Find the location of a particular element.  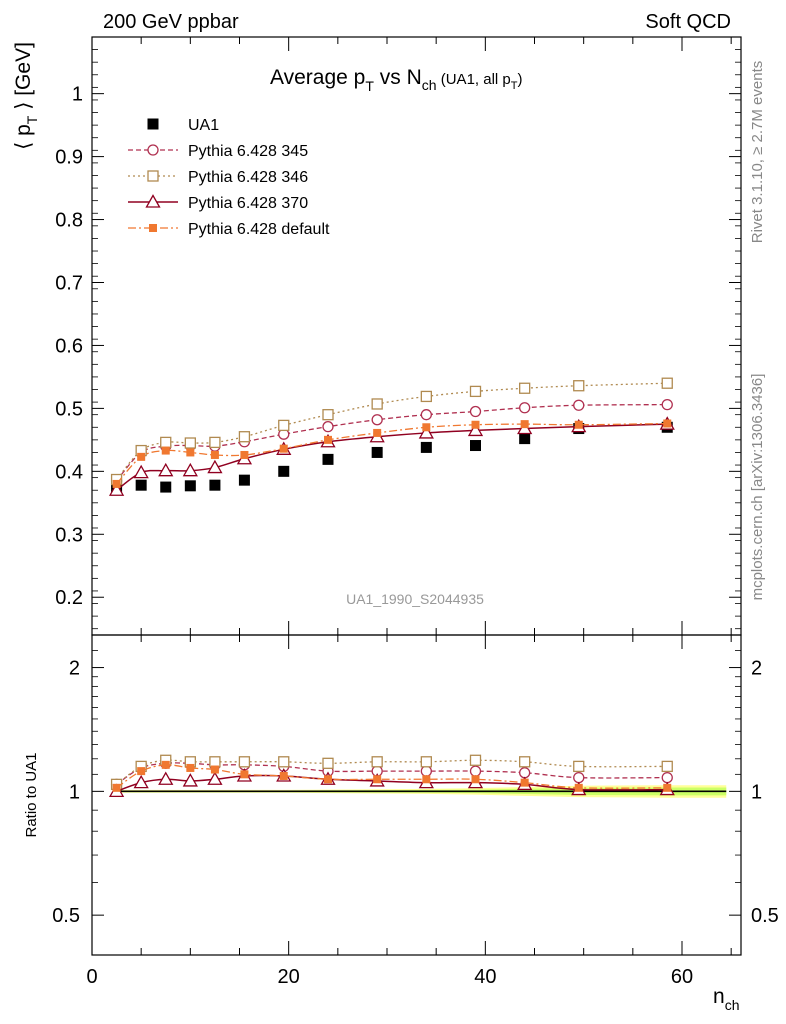

xlabel-sub: ch is located at coordinates (732, 1005).